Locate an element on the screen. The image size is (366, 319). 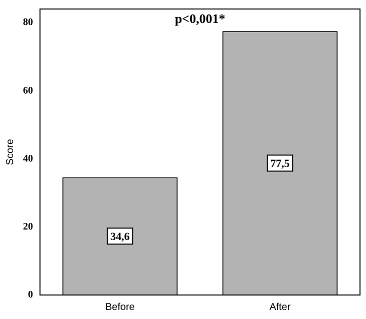
annotation: p<0,001* is located at coordinates (200, 18).